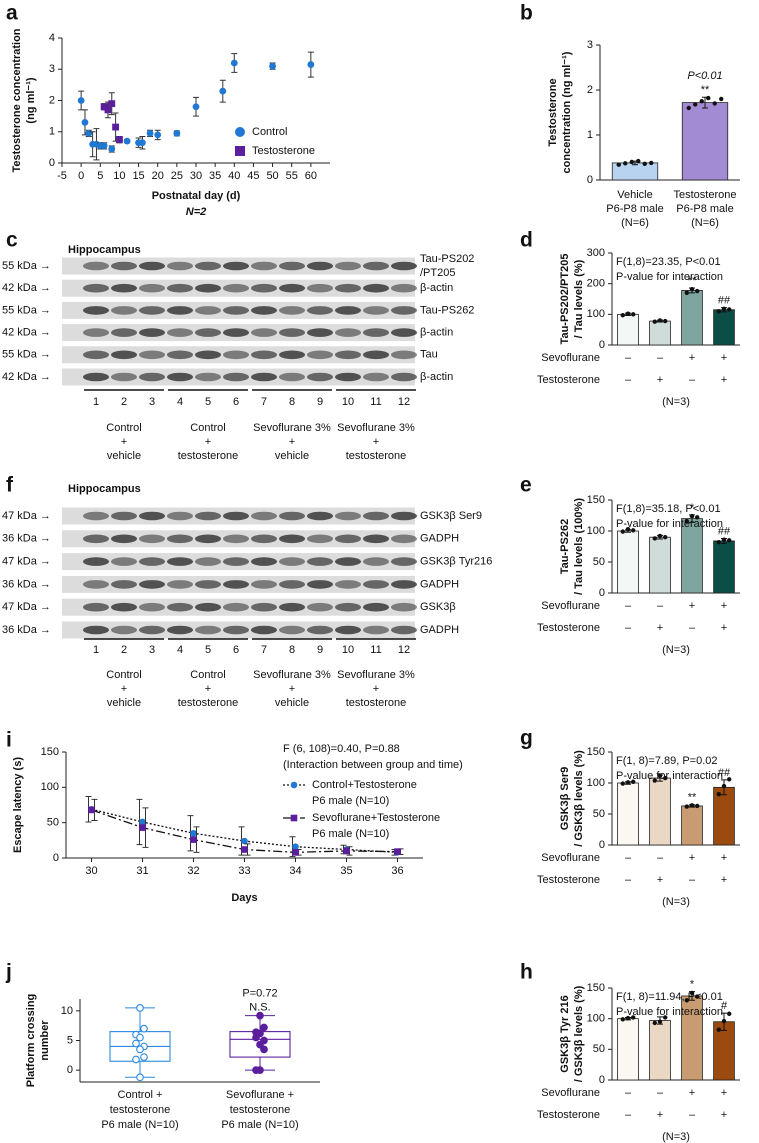 Image resolution: width=759 pixels, height=1143 pixels. Describe the element at coordinates (724, 773) in the screenshot. I see `significance-mark: ##` at that location.